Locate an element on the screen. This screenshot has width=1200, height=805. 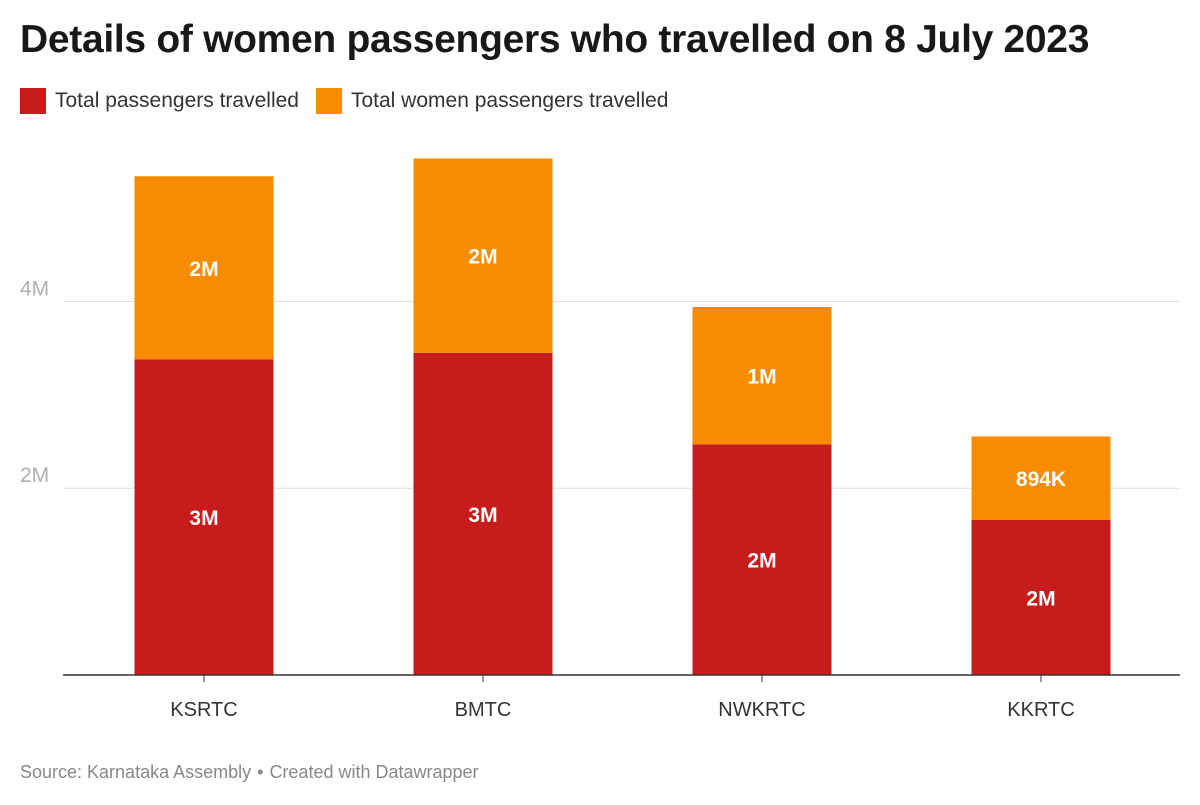
bar-nwkrtc-total is located at coordinates (762, 559).